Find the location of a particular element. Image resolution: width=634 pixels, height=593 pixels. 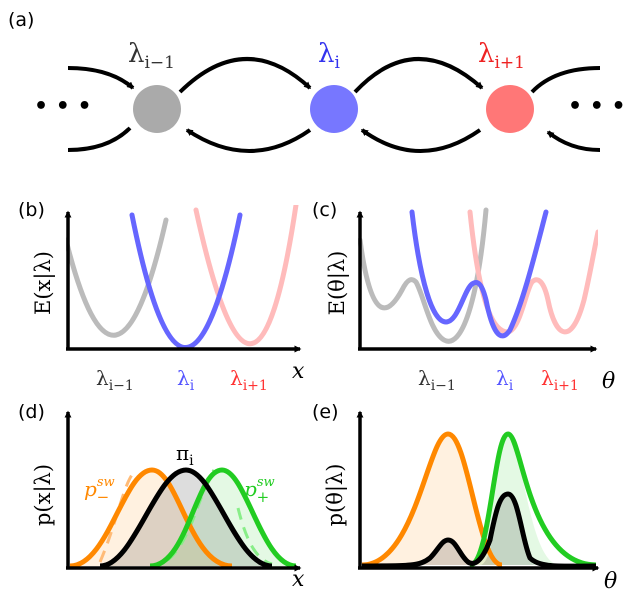

state-node-i is located at coordinates (334, 109).